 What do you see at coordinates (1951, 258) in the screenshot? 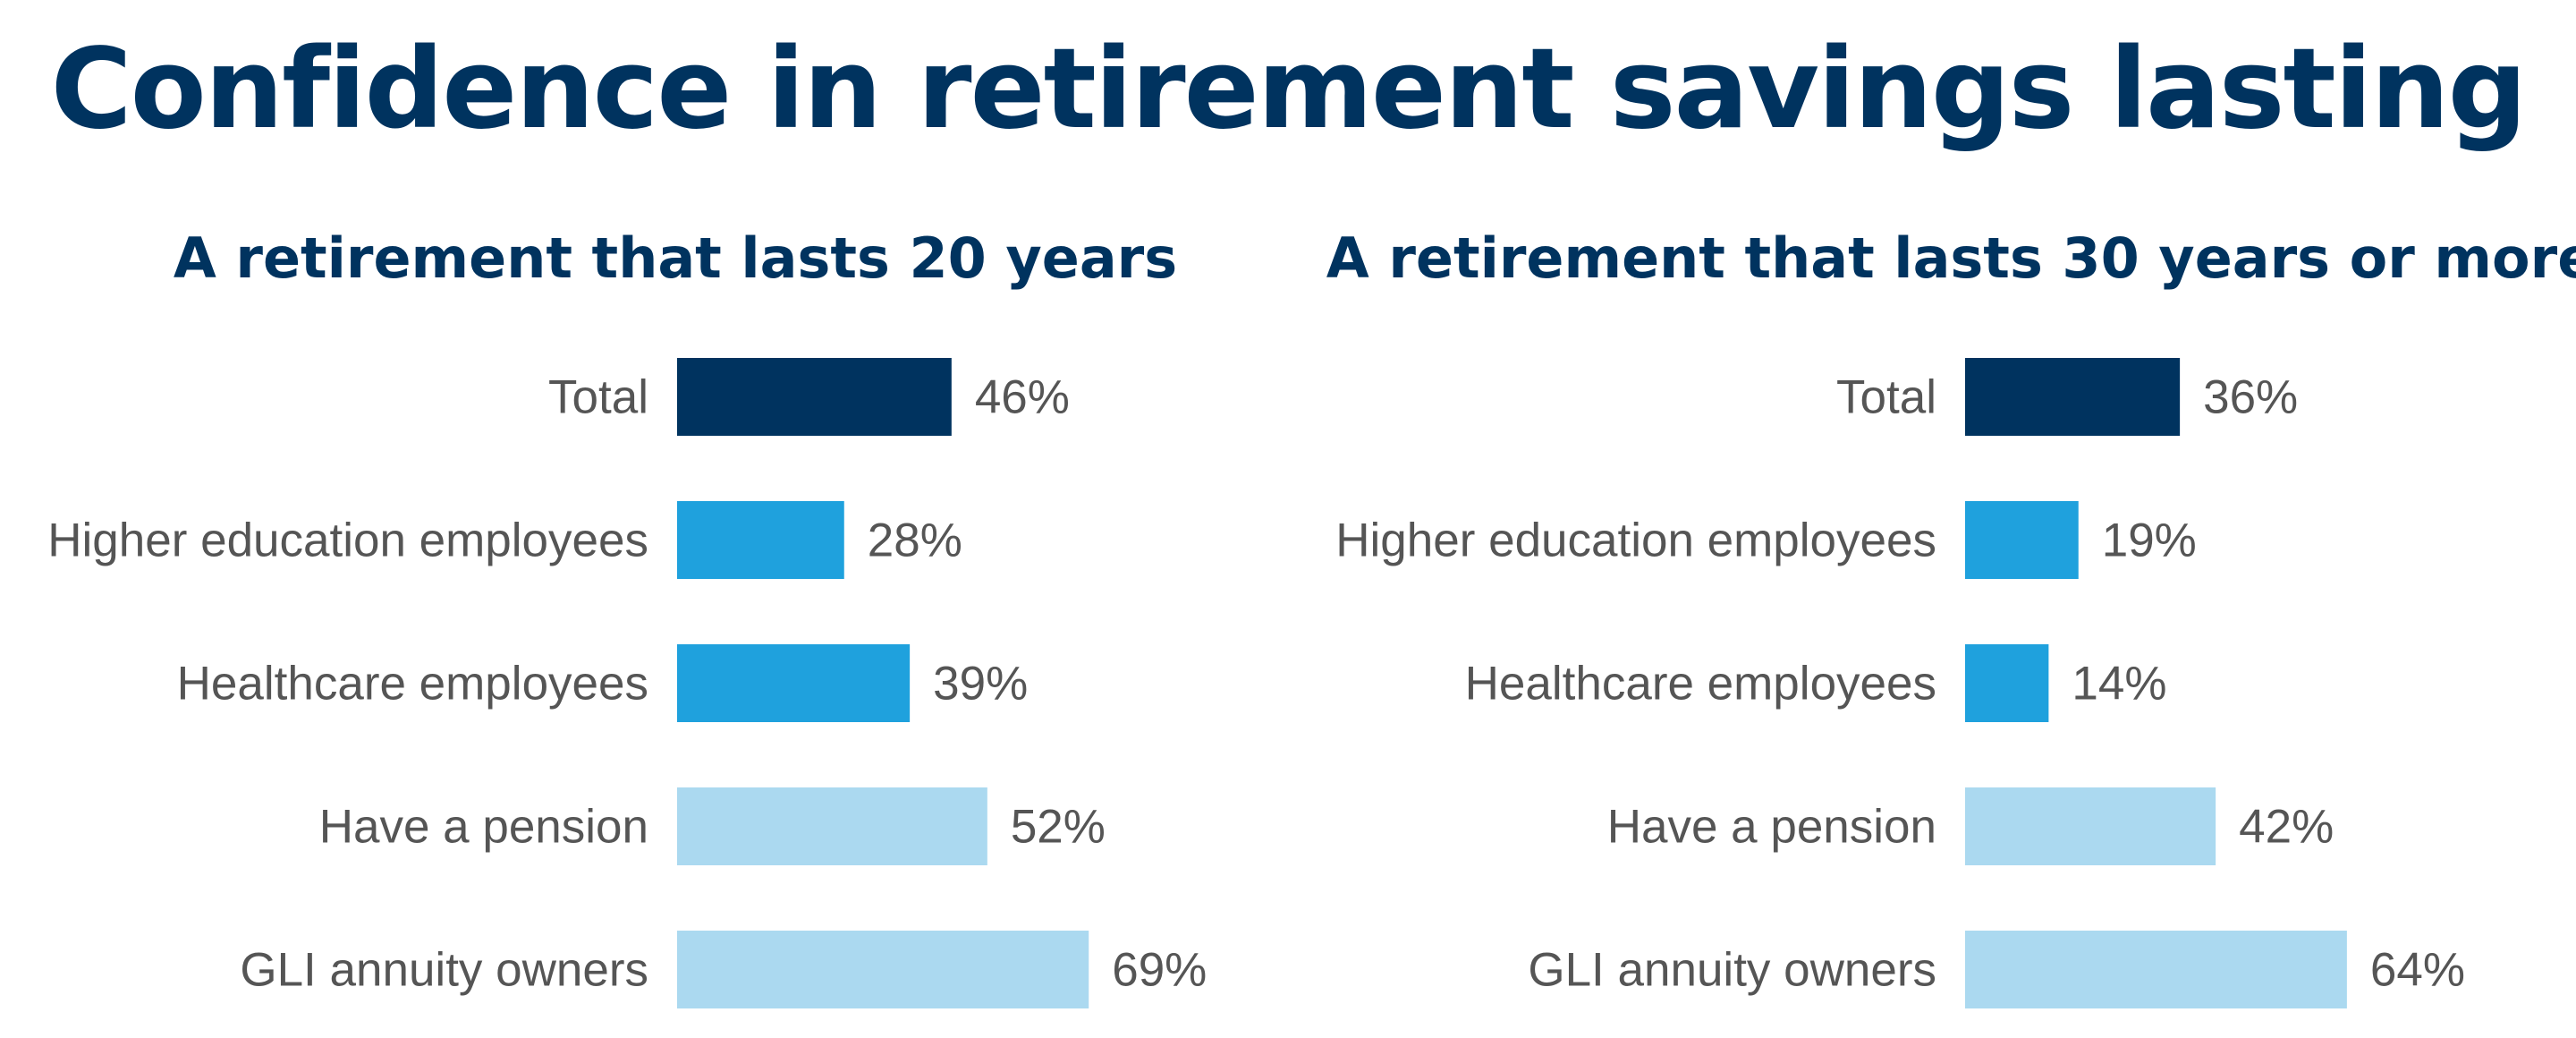
I see `chart-subtitle: A retirement that lasts 30 years or more` at bounding box center [1951, 258].